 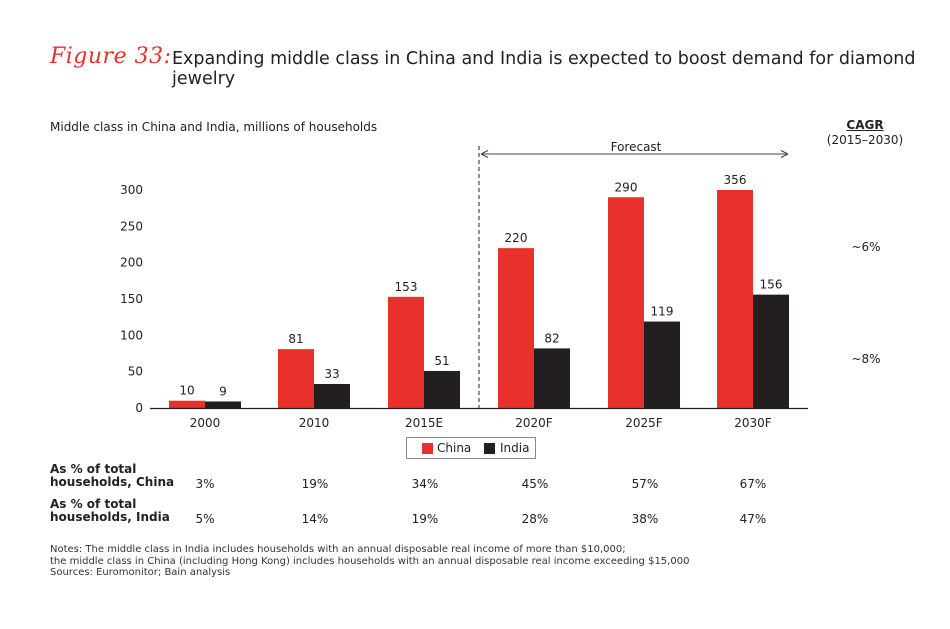 What do you see at coordinates (295, 339) in the screenshot?
I see `value-label-china-2010: 81` at bounding box center [295, 339].